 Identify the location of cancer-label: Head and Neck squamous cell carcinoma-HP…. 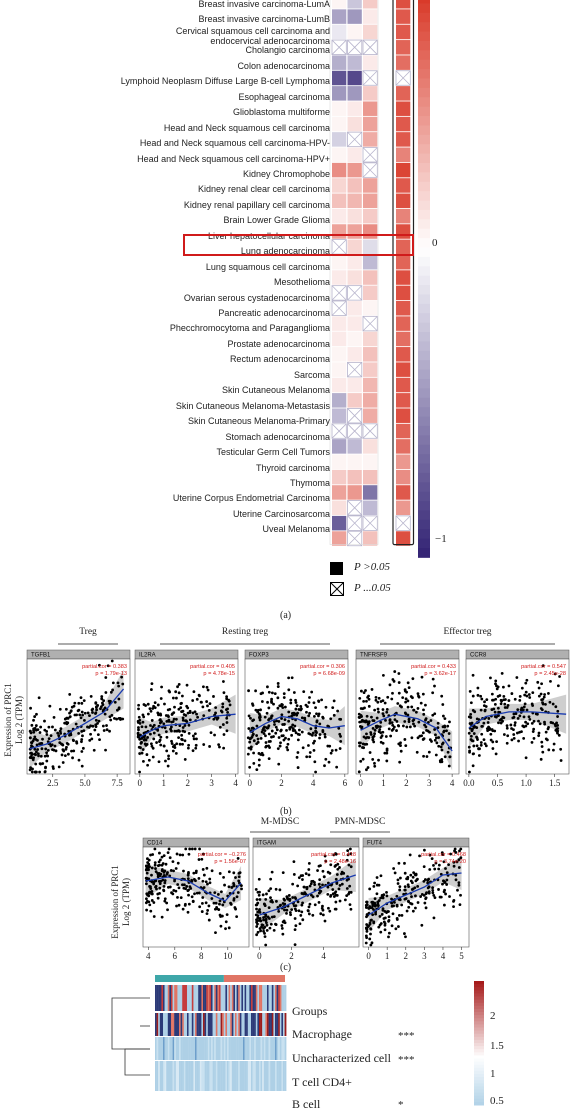
(233, 158).